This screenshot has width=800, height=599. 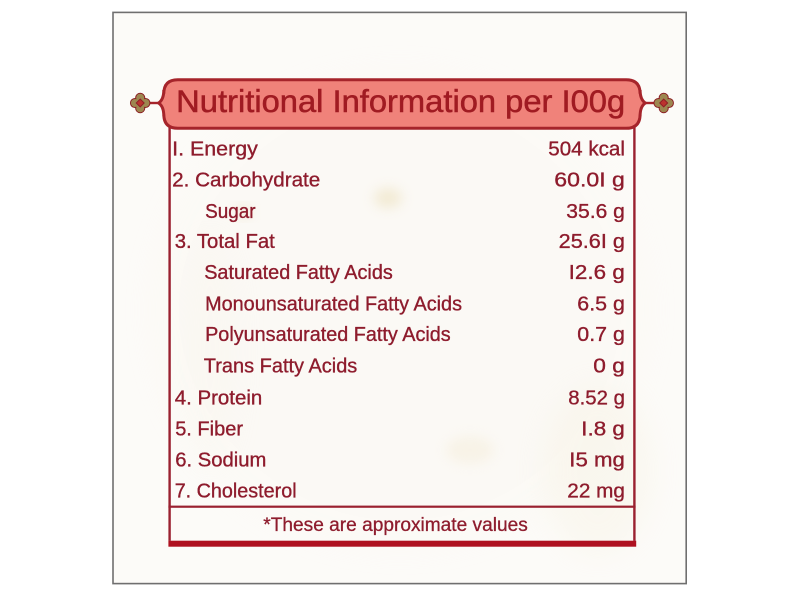 I want to click on svg-text: 60.0I g, so click(x=589, y=180).